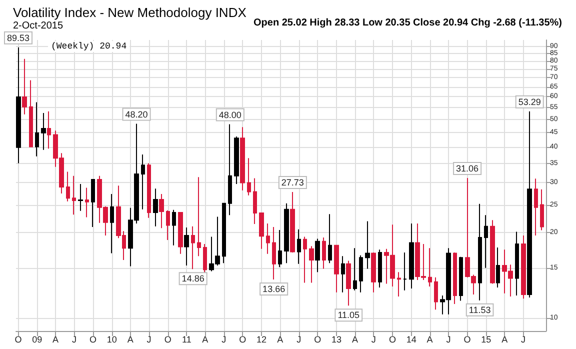 The image size is (576, 349). I want to click on text: Open 25.02 High 28.33 Low 20.35 Close 20.94 Chg -2.68 (-11.35%), so click(408, 23).